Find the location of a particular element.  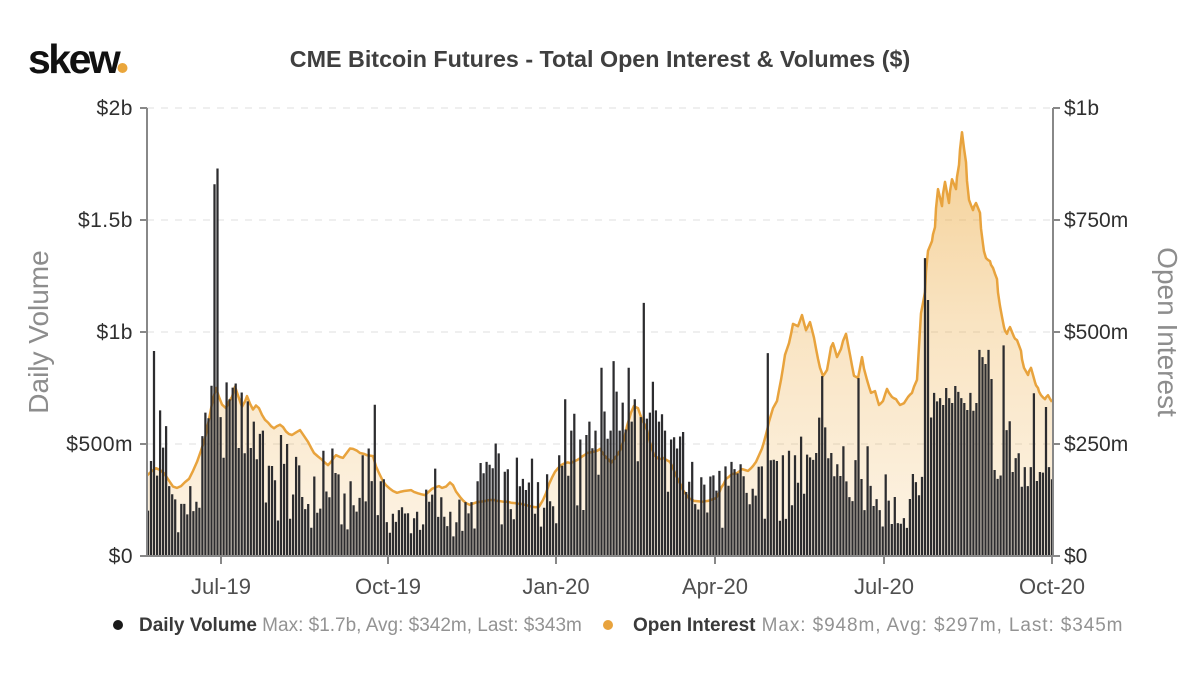

svg-text: Oct-20 is located at coordinates (1052, 586).